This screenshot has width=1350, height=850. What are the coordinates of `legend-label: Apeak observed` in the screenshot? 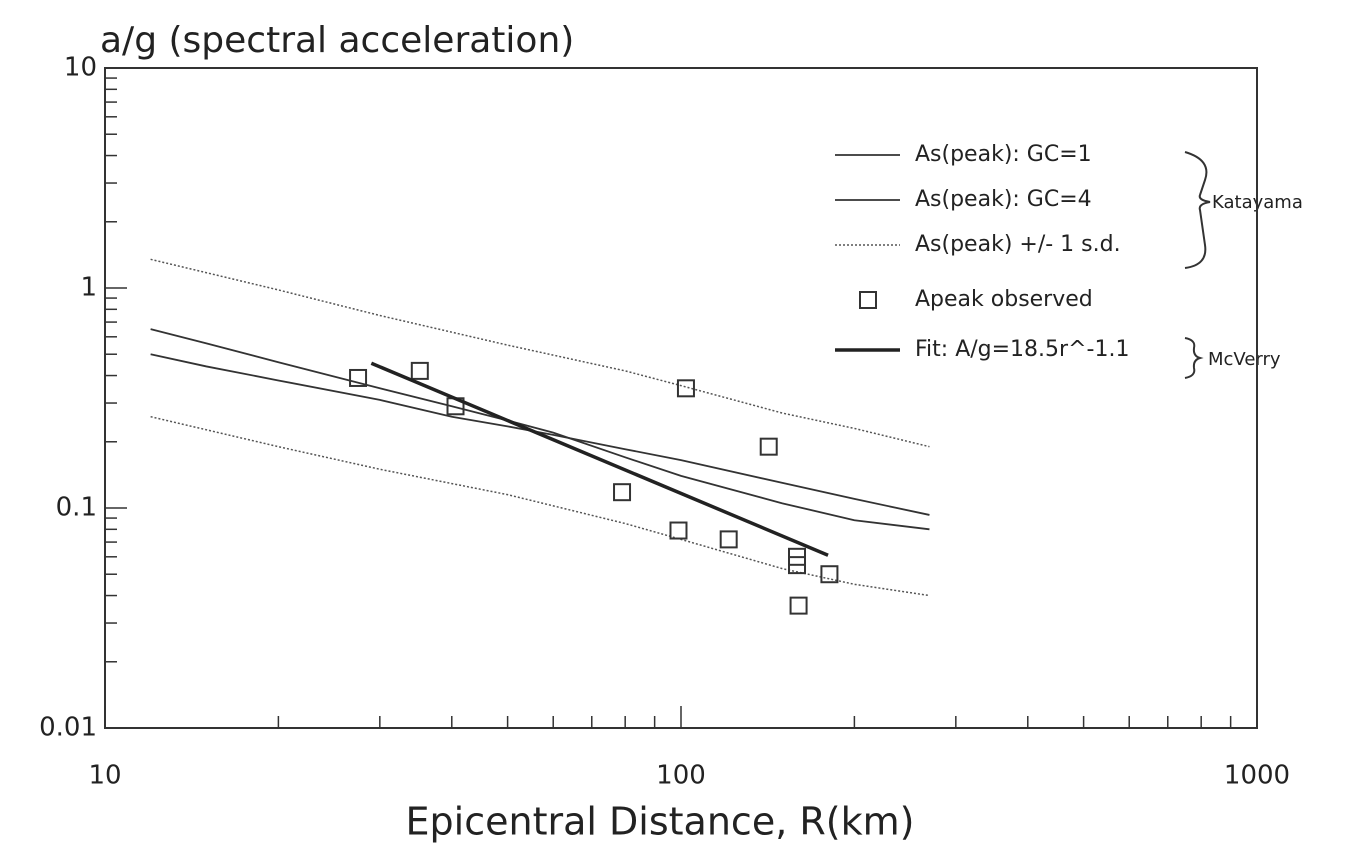 It's located at (1004, 299).